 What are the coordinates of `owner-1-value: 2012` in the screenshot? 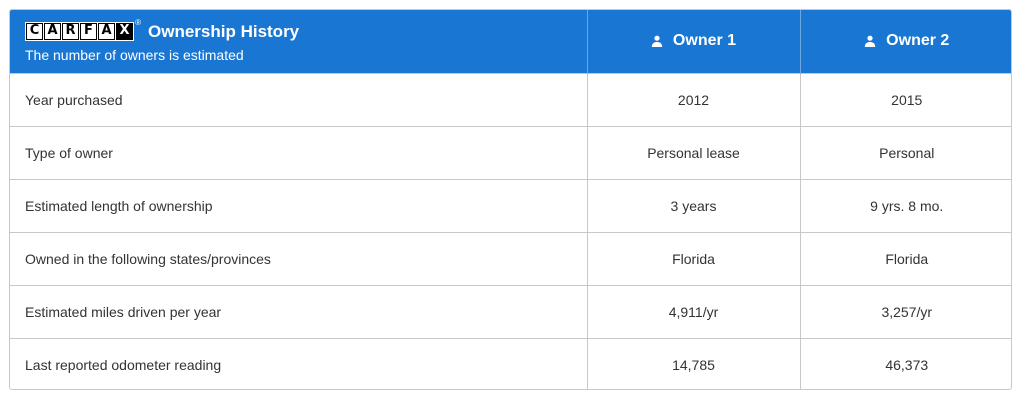 It's located at (693, 99).